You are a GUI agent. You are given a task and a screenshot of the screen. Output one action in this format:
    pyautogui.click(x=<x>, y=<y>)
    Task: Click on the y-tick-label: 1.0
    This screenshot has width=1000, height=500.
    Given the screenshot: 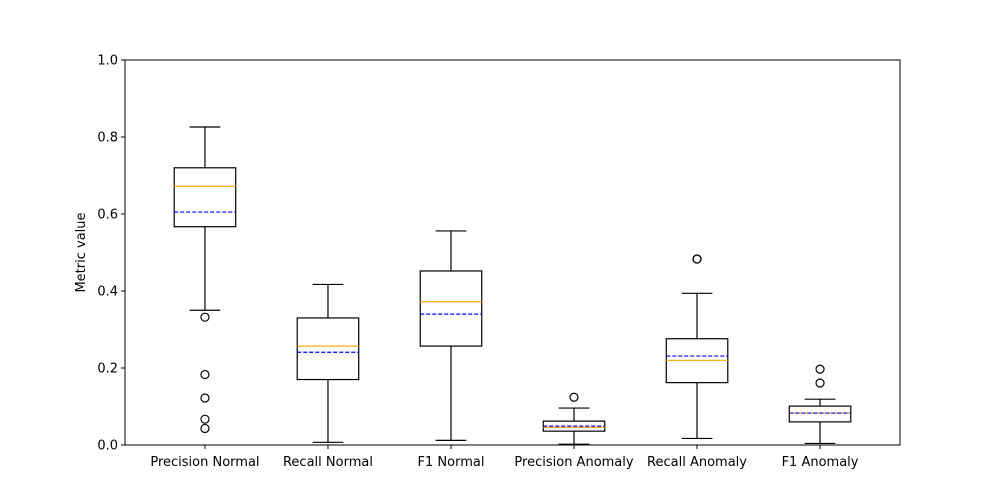 What is the action you would take?
    pyautogui.click(x=107, y=61)
    